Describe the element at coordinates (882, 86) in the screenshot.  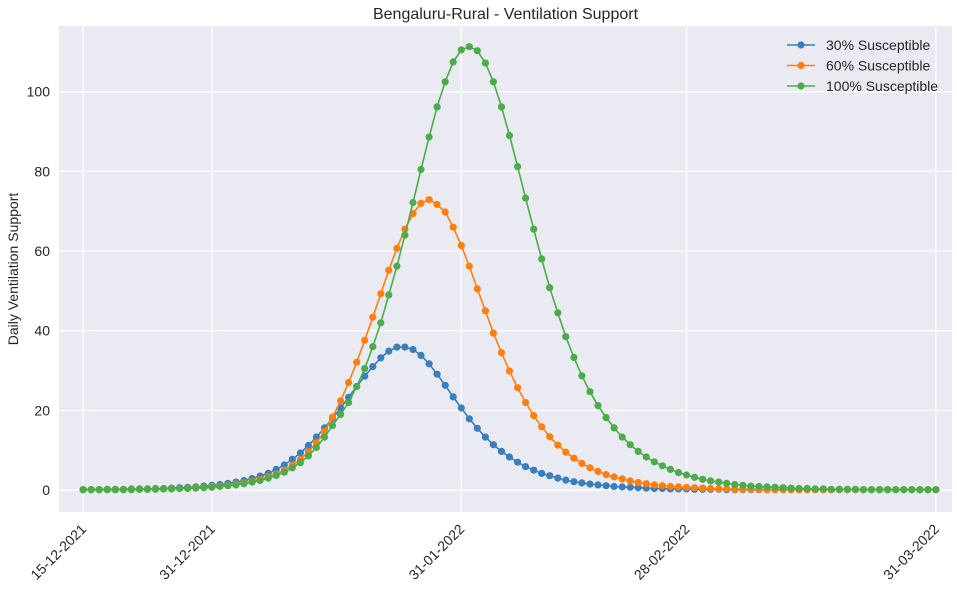
I see `legend-label: 100% Susceptible` at that location.